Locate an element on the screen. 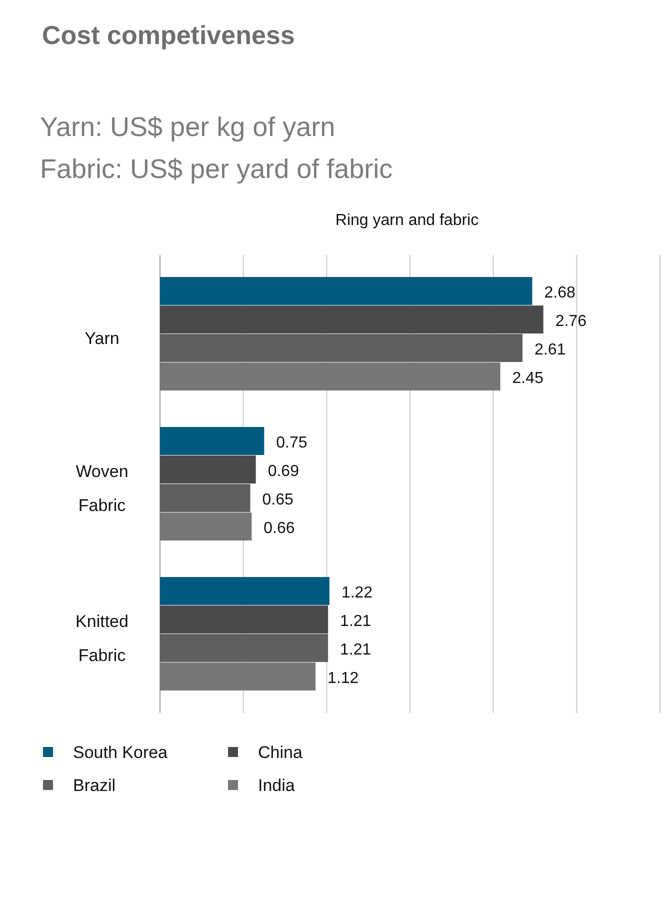 The image size is (665, 901). data-label: 2.76 is located at coordinates (571, 321).